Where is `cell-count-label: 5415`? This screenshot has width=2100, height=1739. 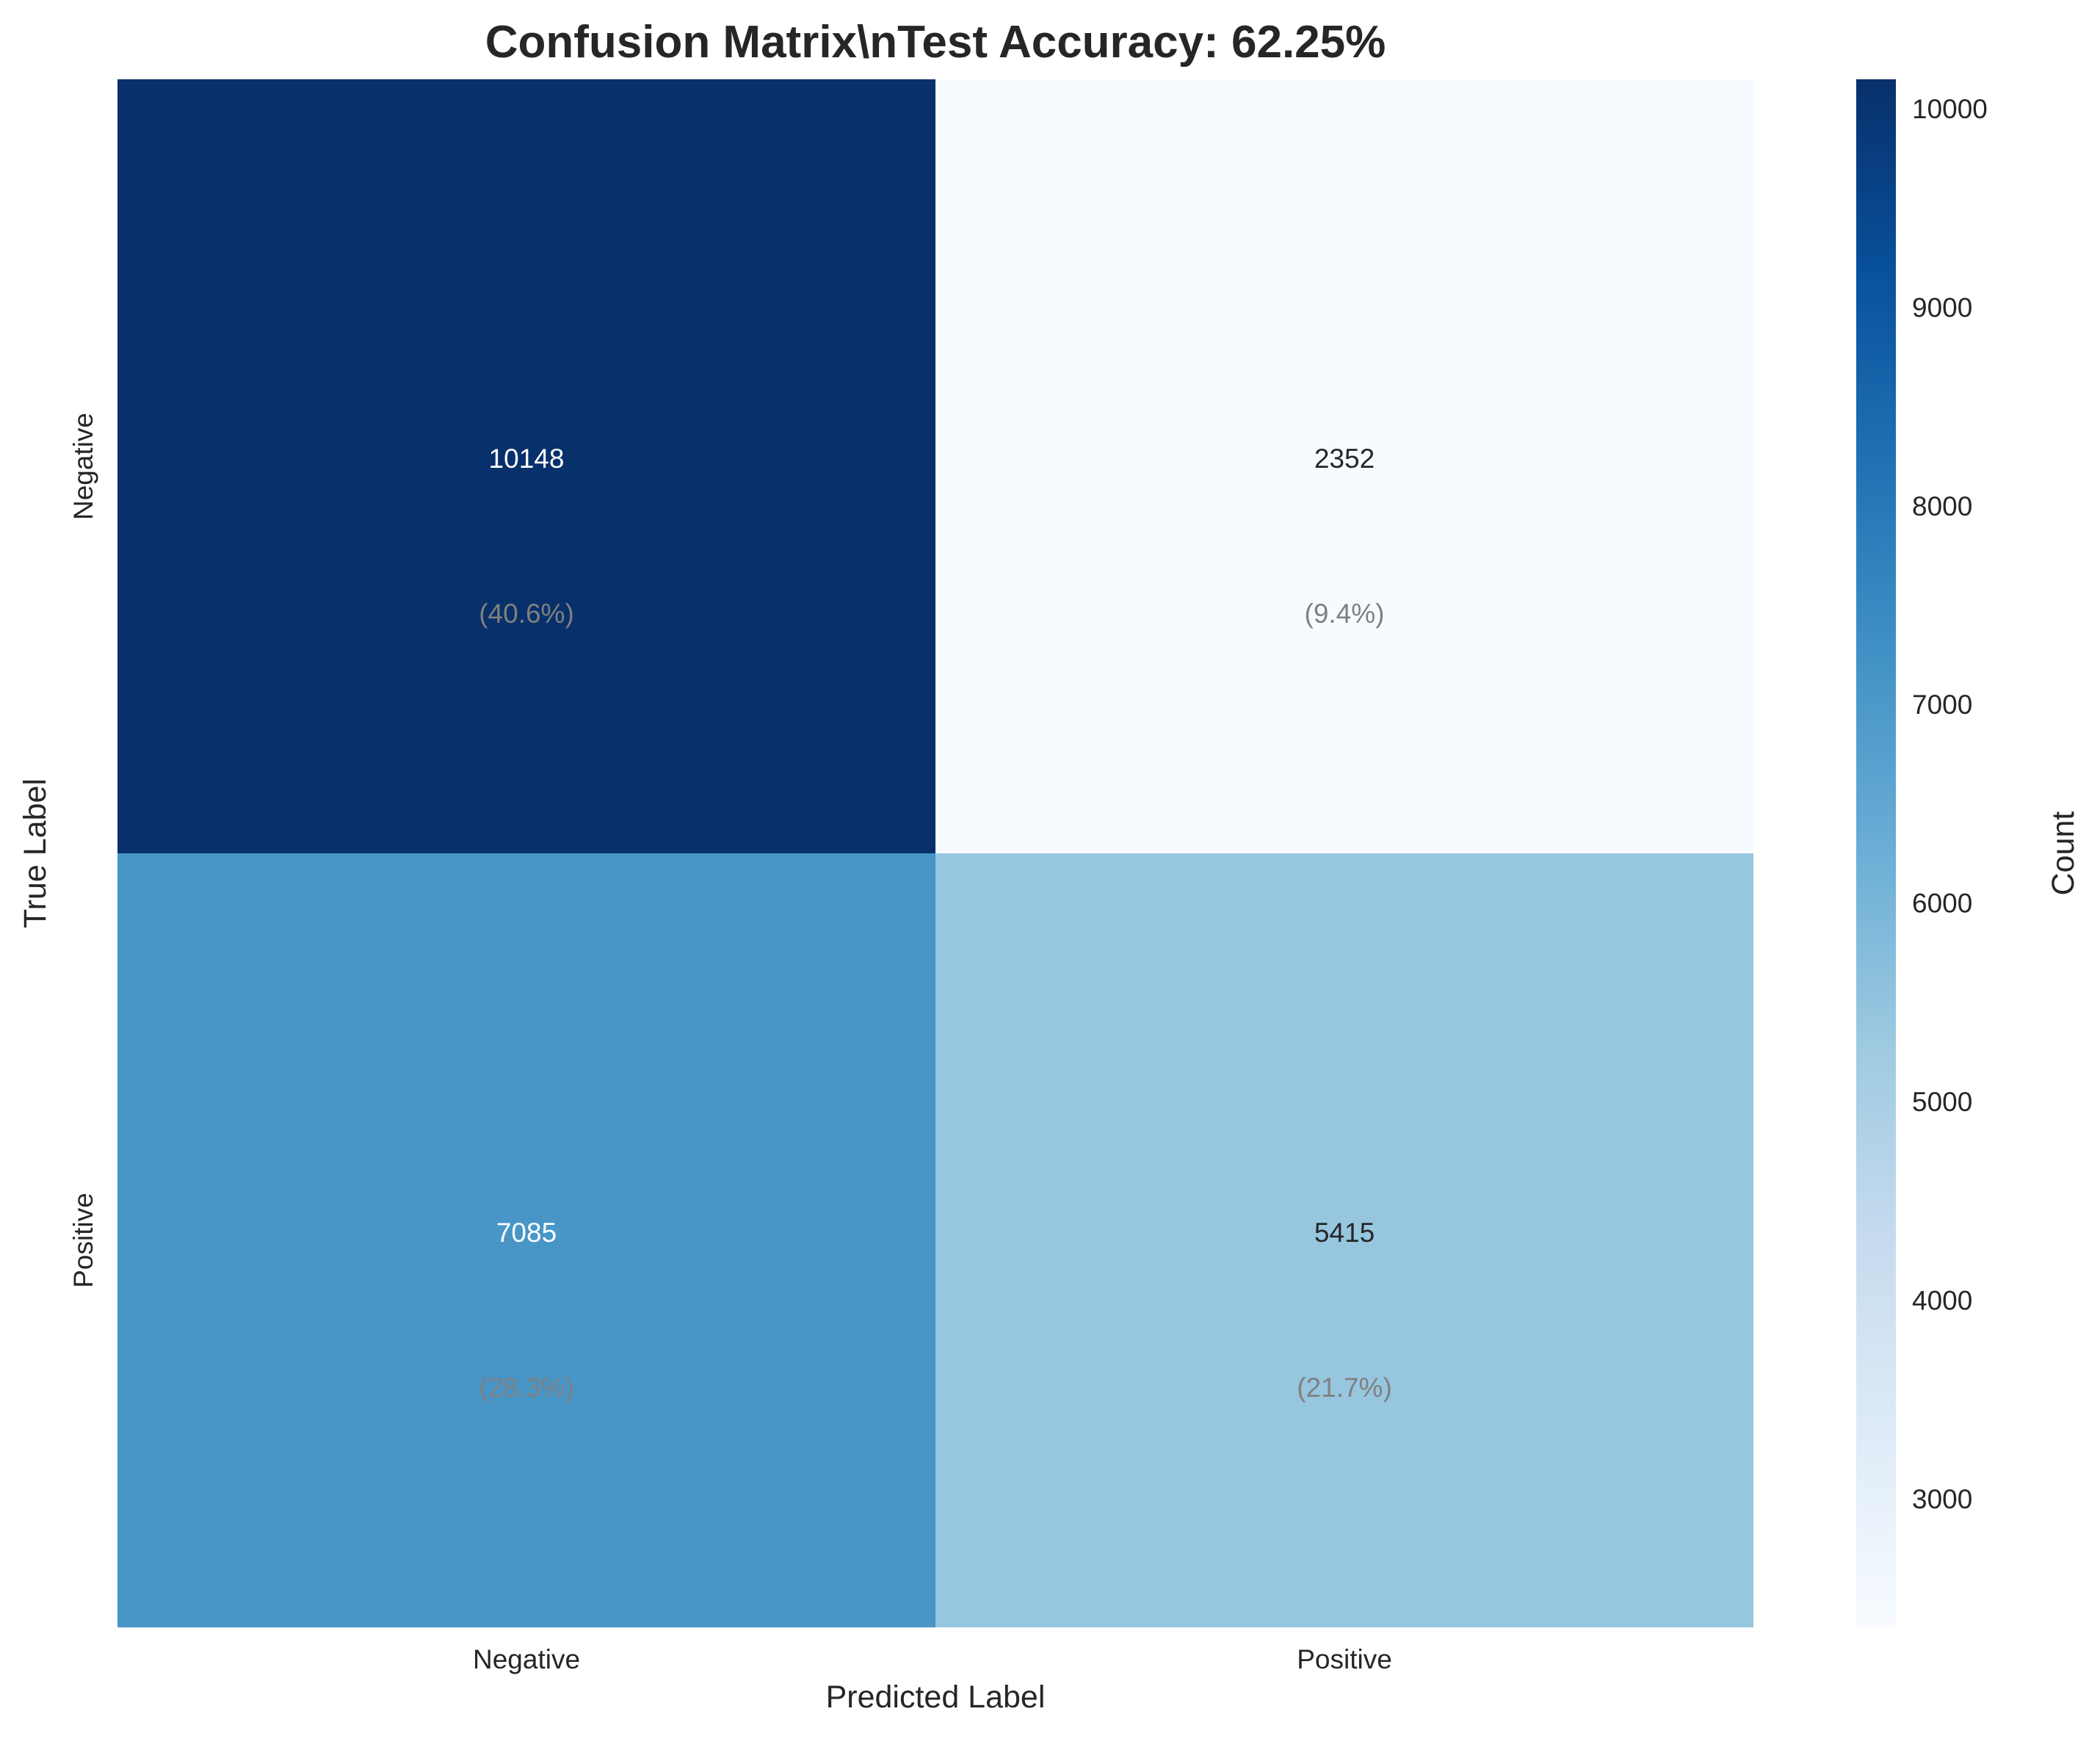
cell-count-label: 5415 is located at coordinates (1344, 1233).